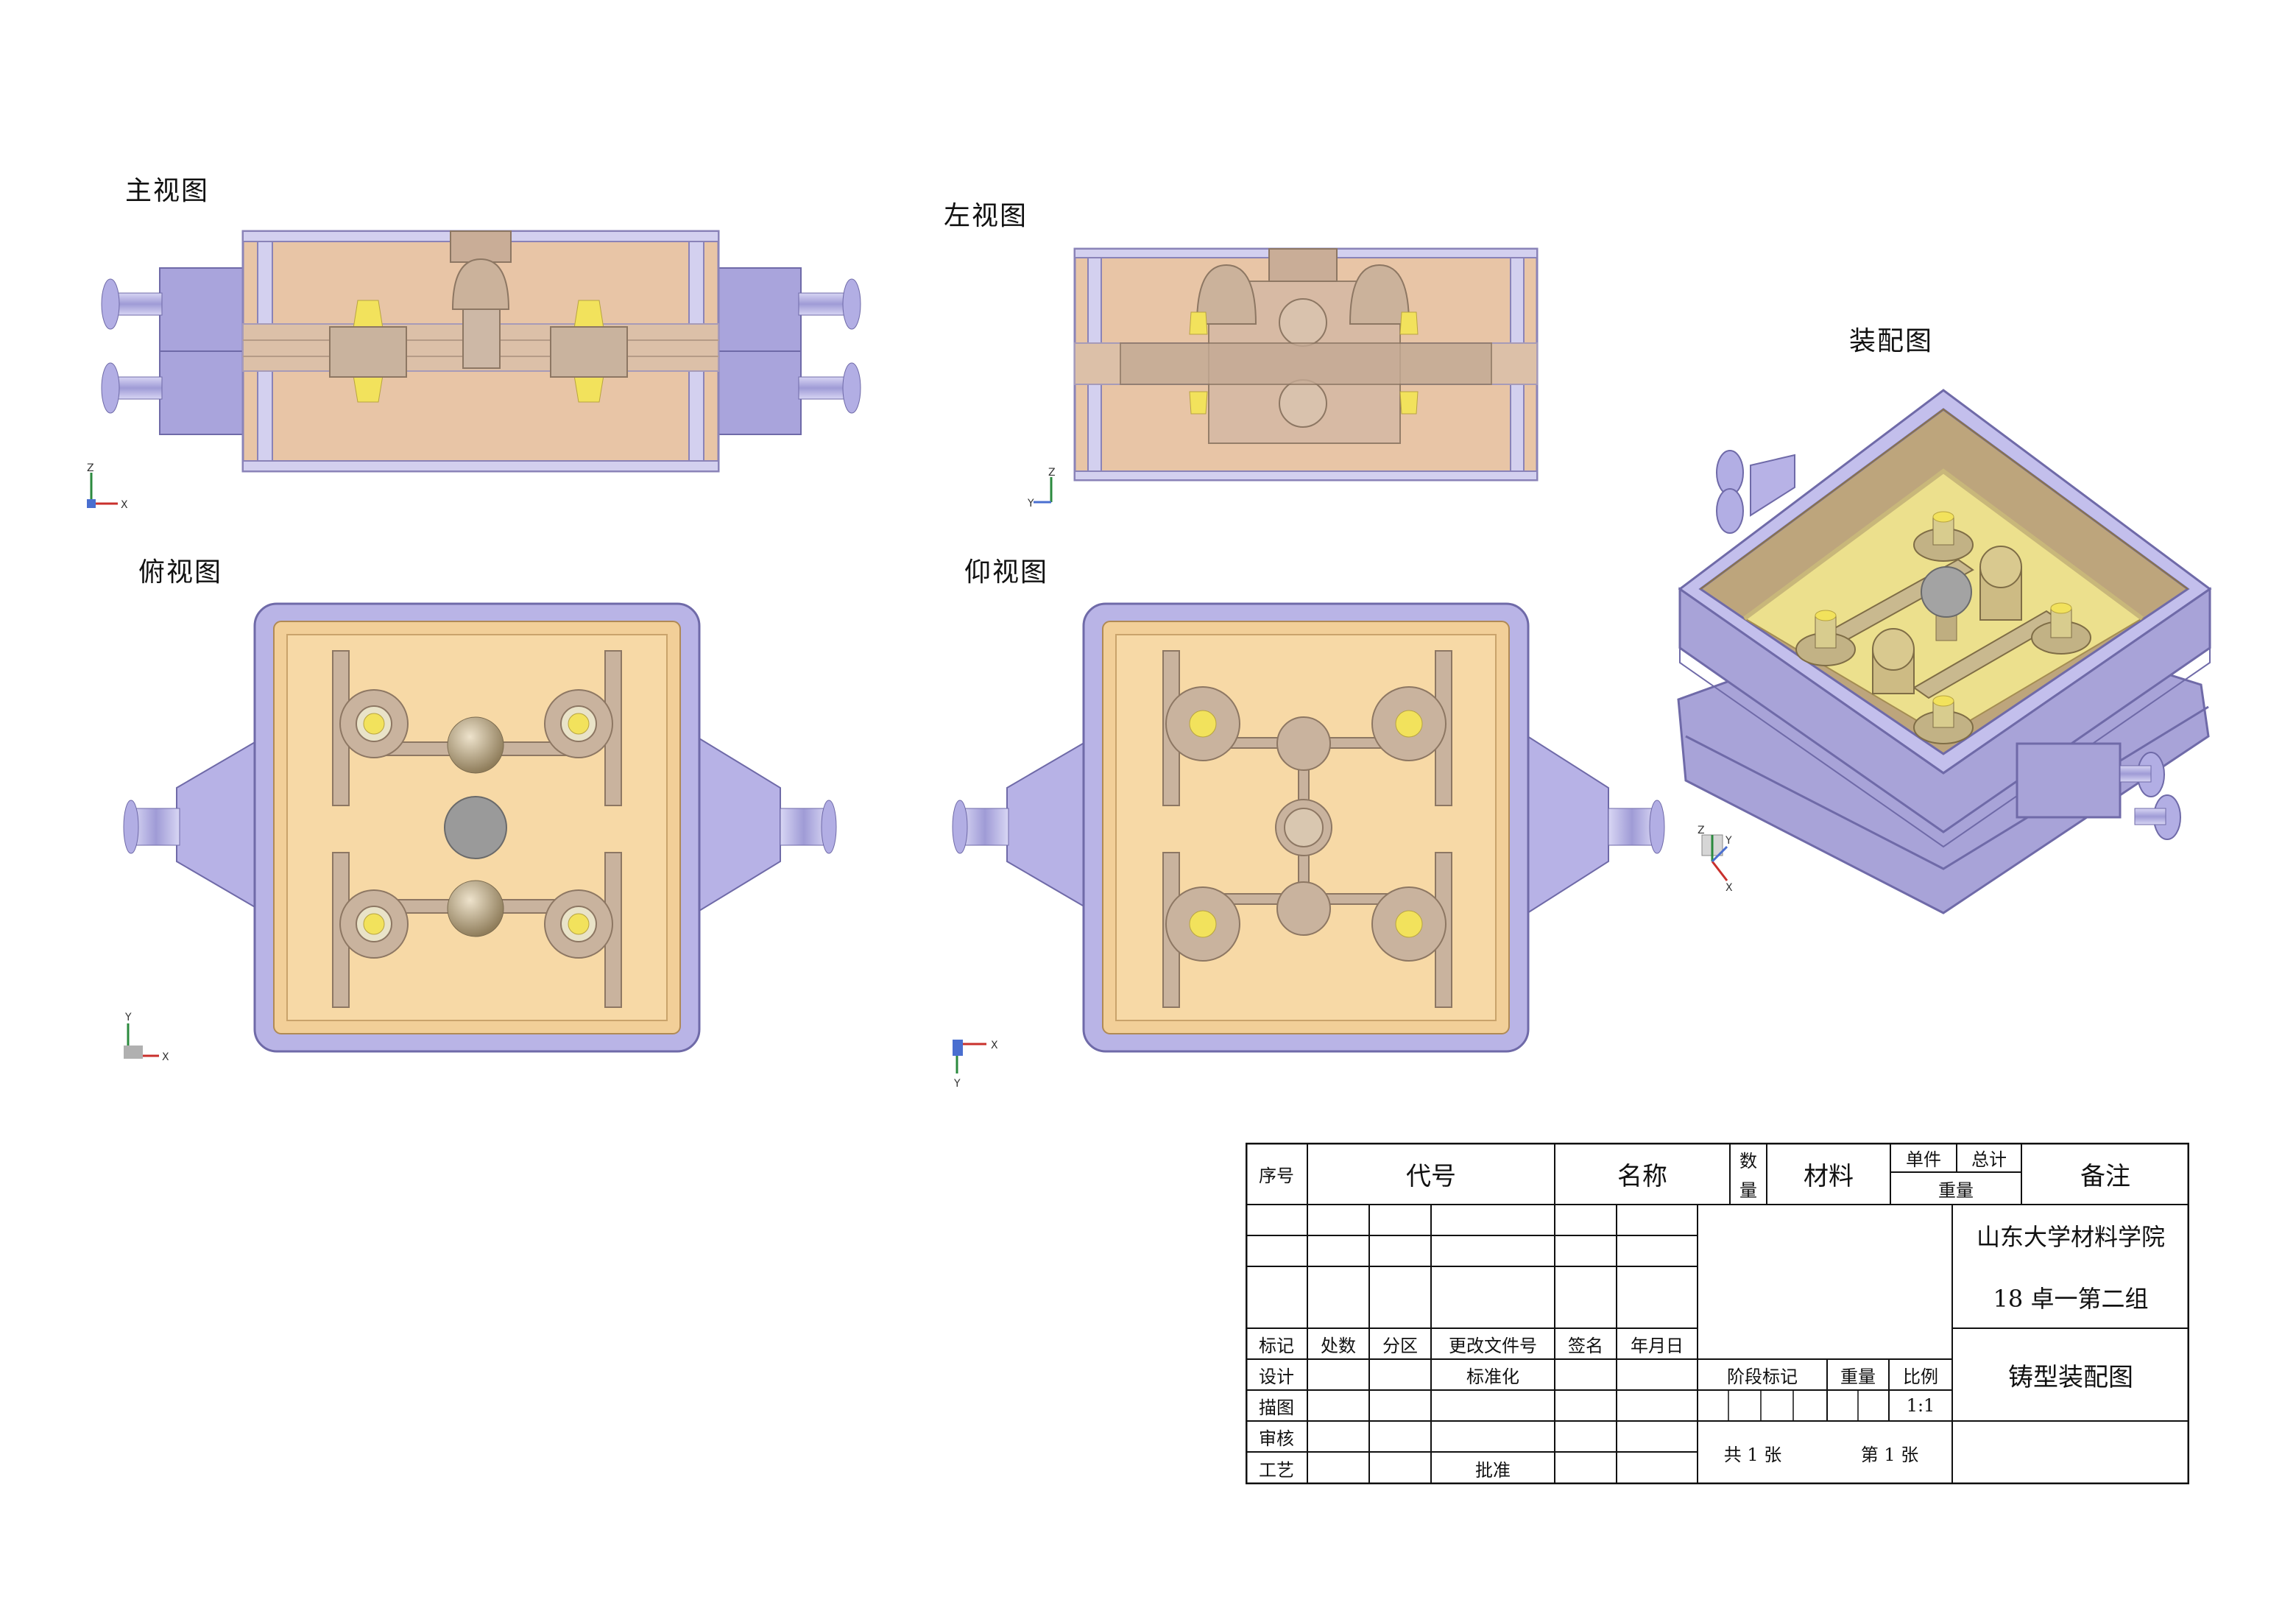 The image size is (2296, 1622). What do you see at coordinates (479, 351) in the screenshot?
I see `cores` at bounding box center [479, 351].